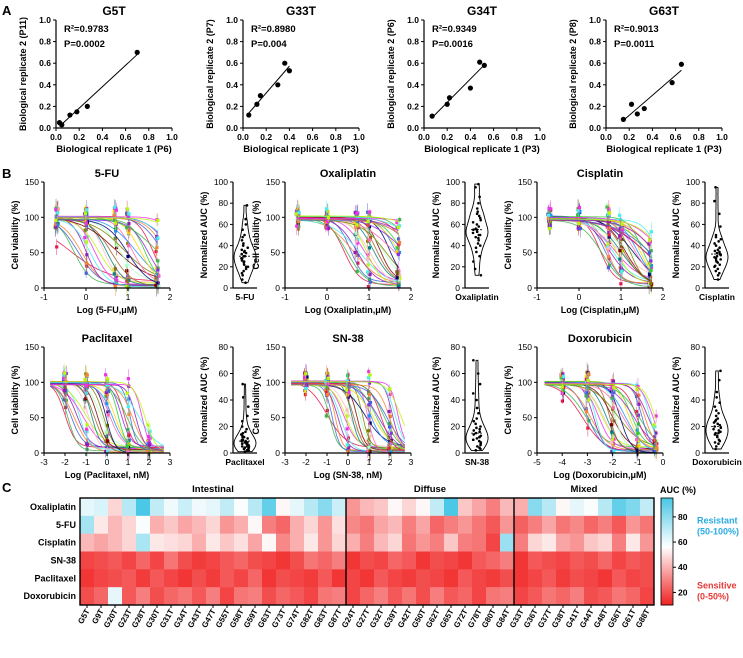 The width and height of the screenshot is (743, 658). I want to click on x-tick-label: 2, so click(390, 462).